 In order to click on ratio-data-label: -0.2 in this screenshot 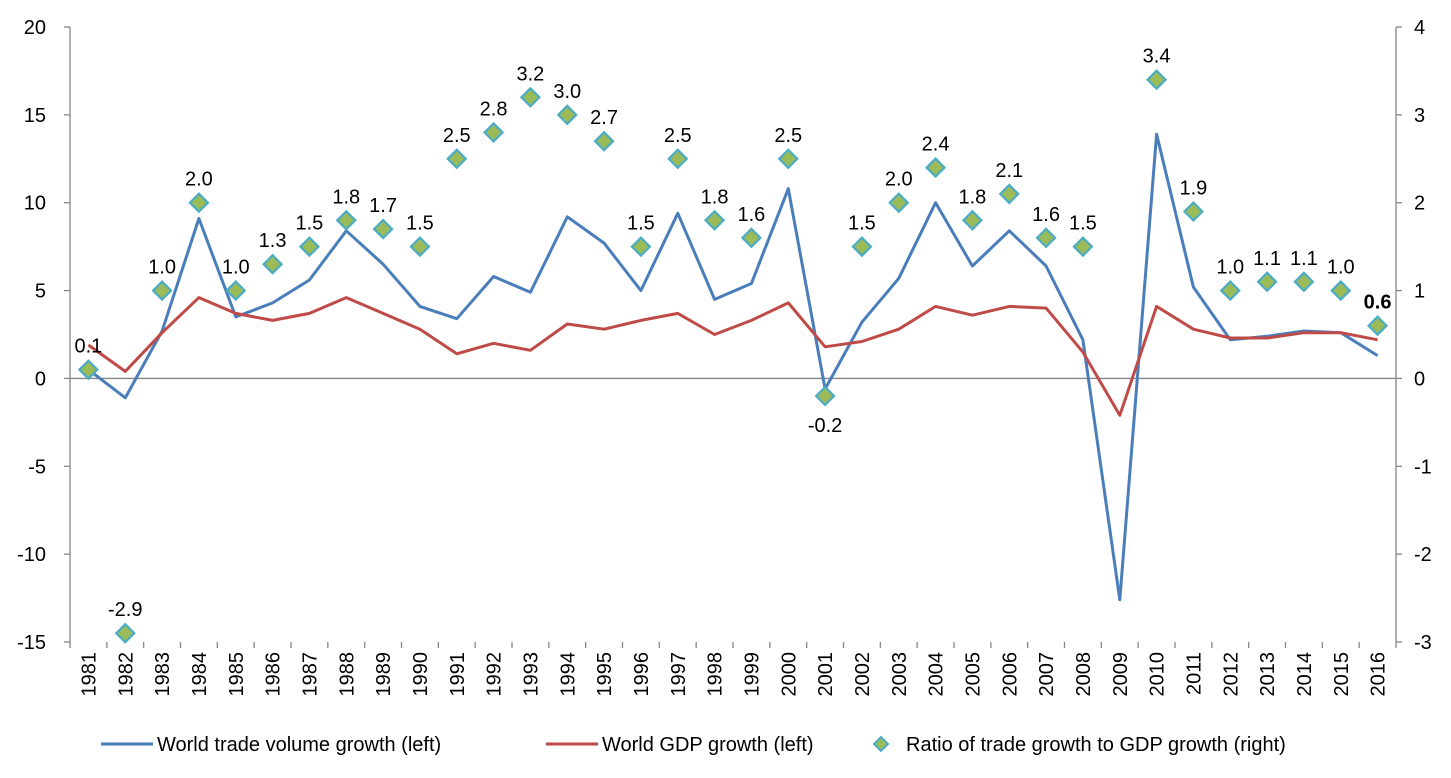, I will do `click(825, 426)`.